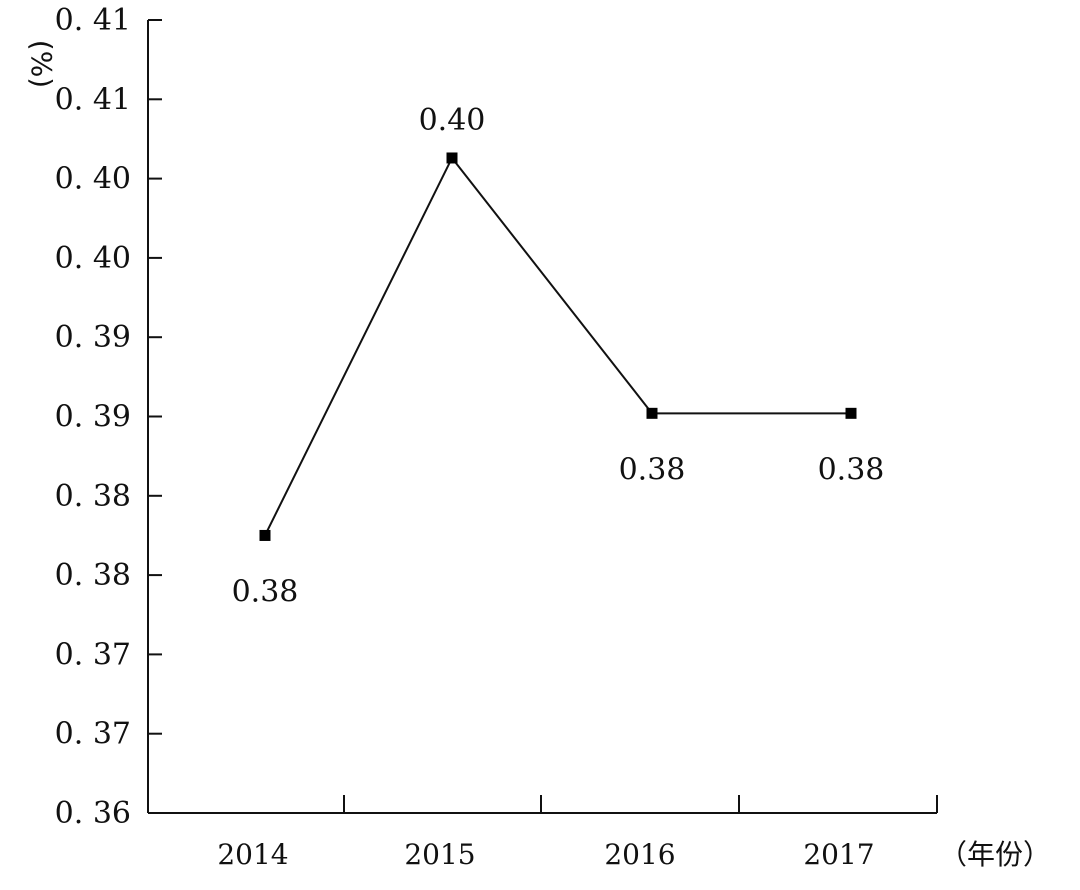 The width and height of the screenshot is (1080, 890). Describe the element at coordinates (439, 854) in the screenshot. I see `x-tick-label: 2015` at that location.